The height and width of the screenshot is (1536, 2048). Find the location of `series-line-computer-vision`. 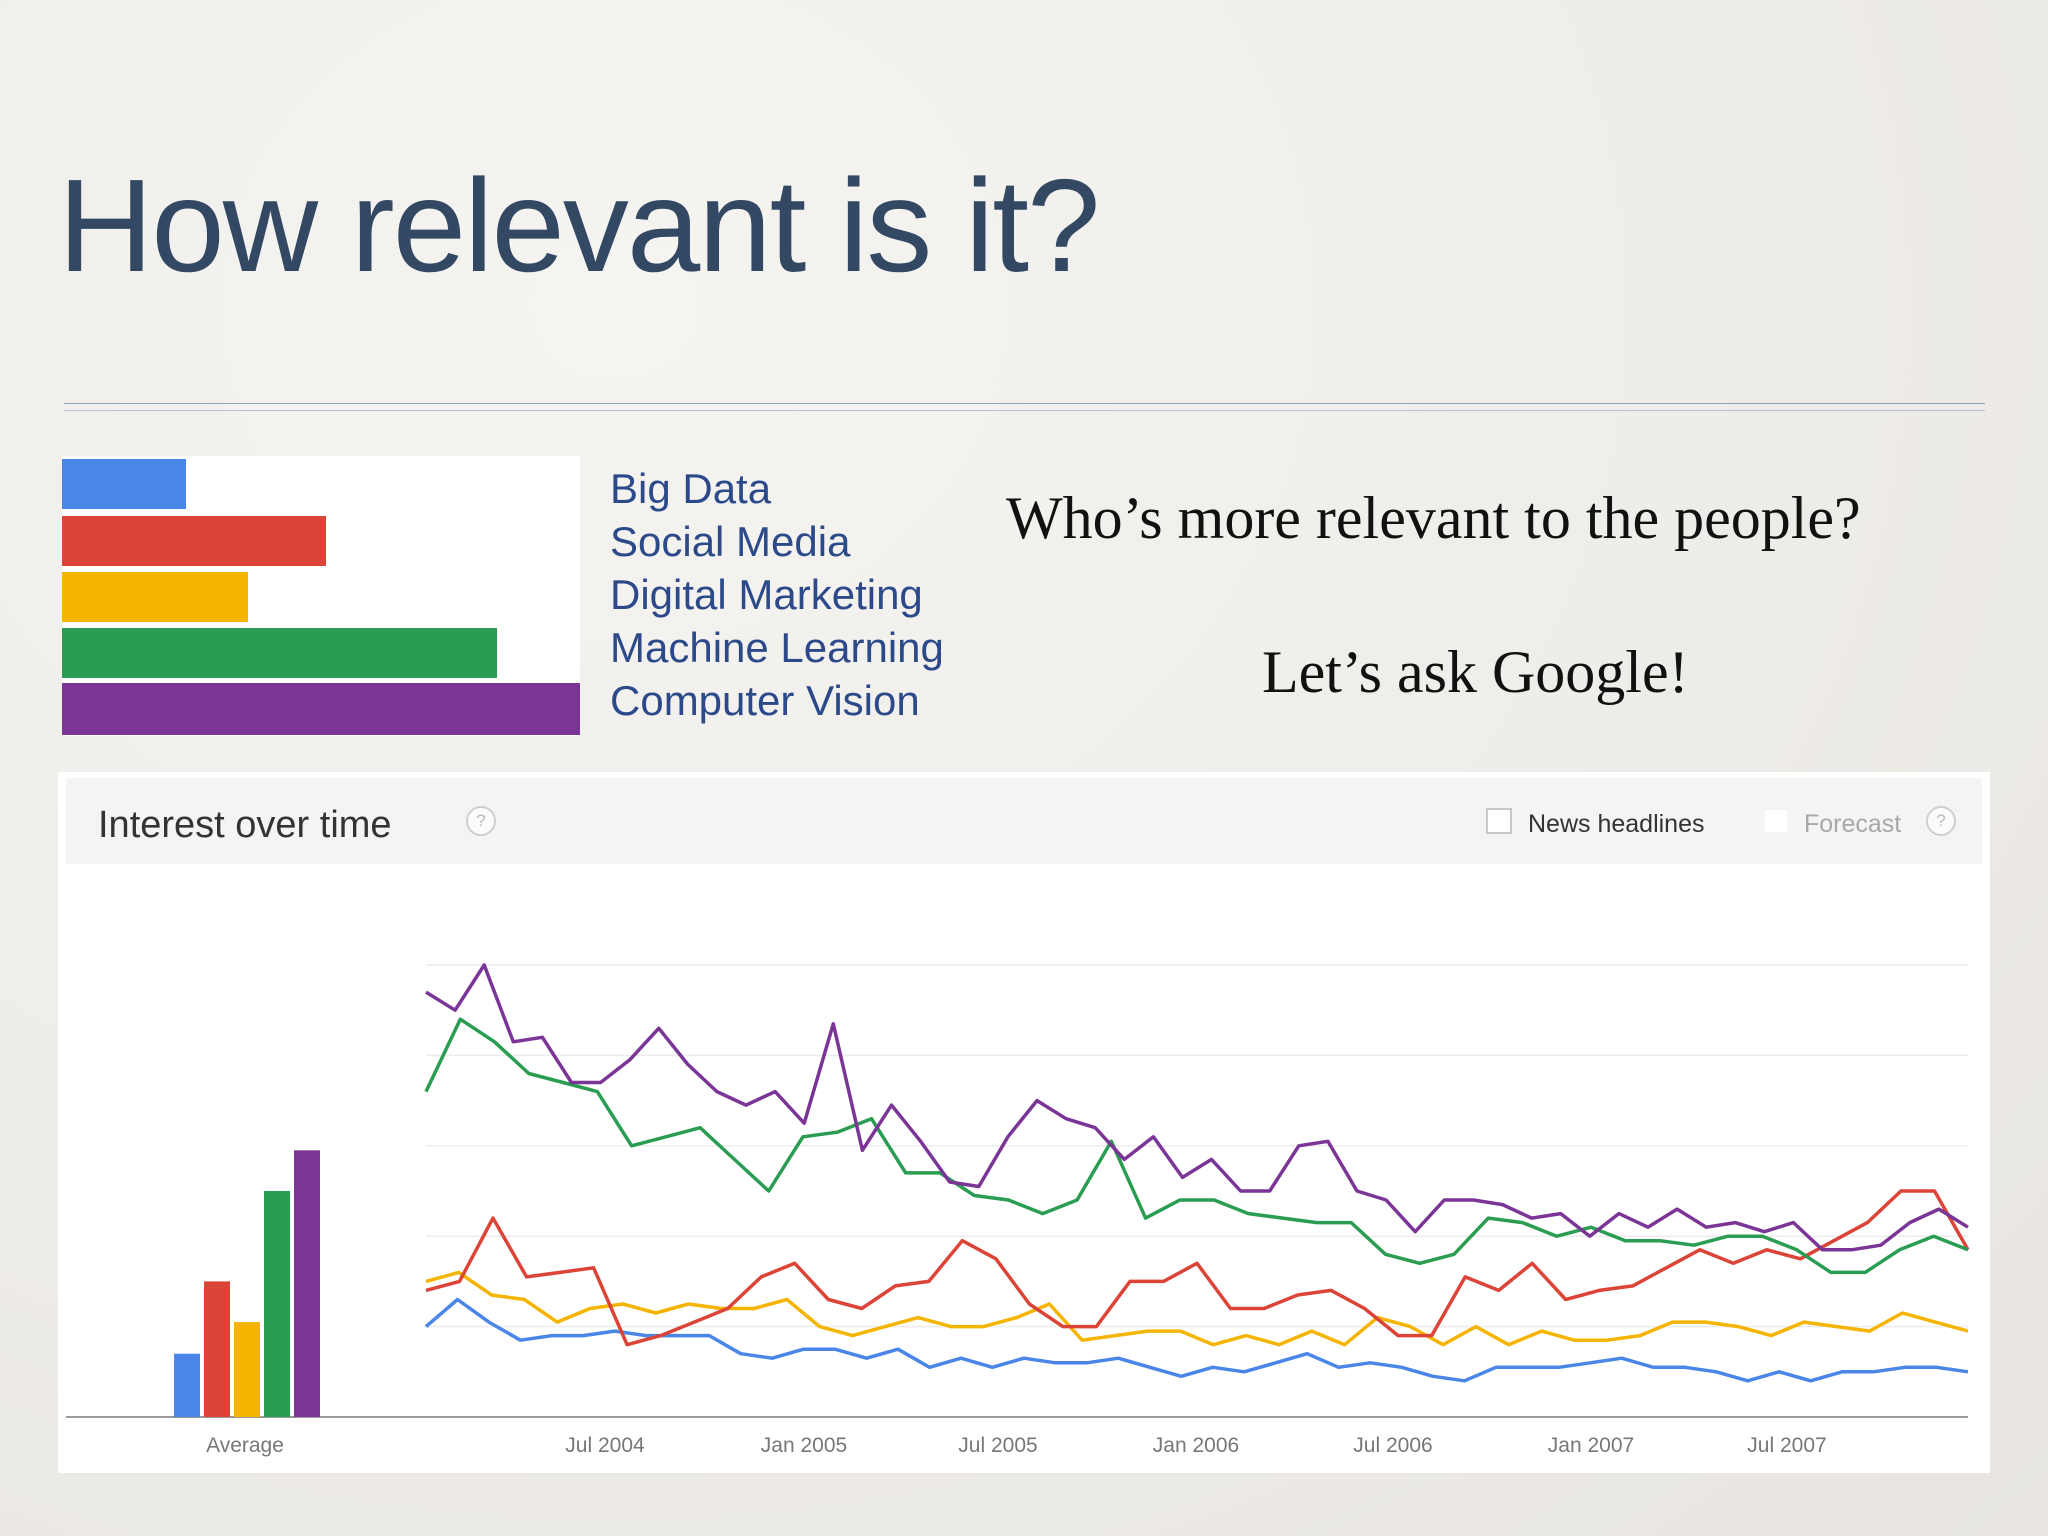

series-line-computer-vision is located at coordinates (1197, 1107).